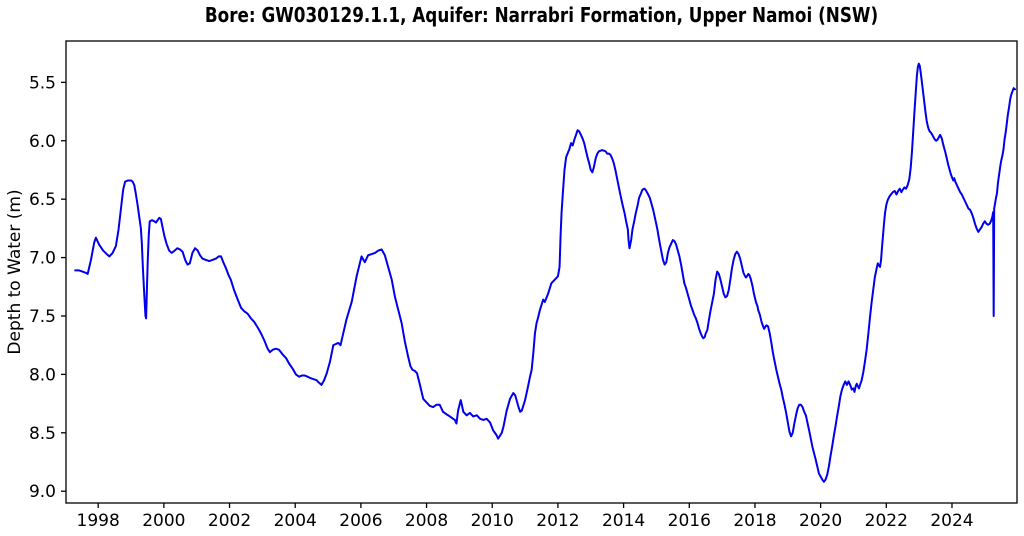 The width and height of the screenshot is (1024, 536). I want to click on y-tick-label: 8.5, so click(42, 434).